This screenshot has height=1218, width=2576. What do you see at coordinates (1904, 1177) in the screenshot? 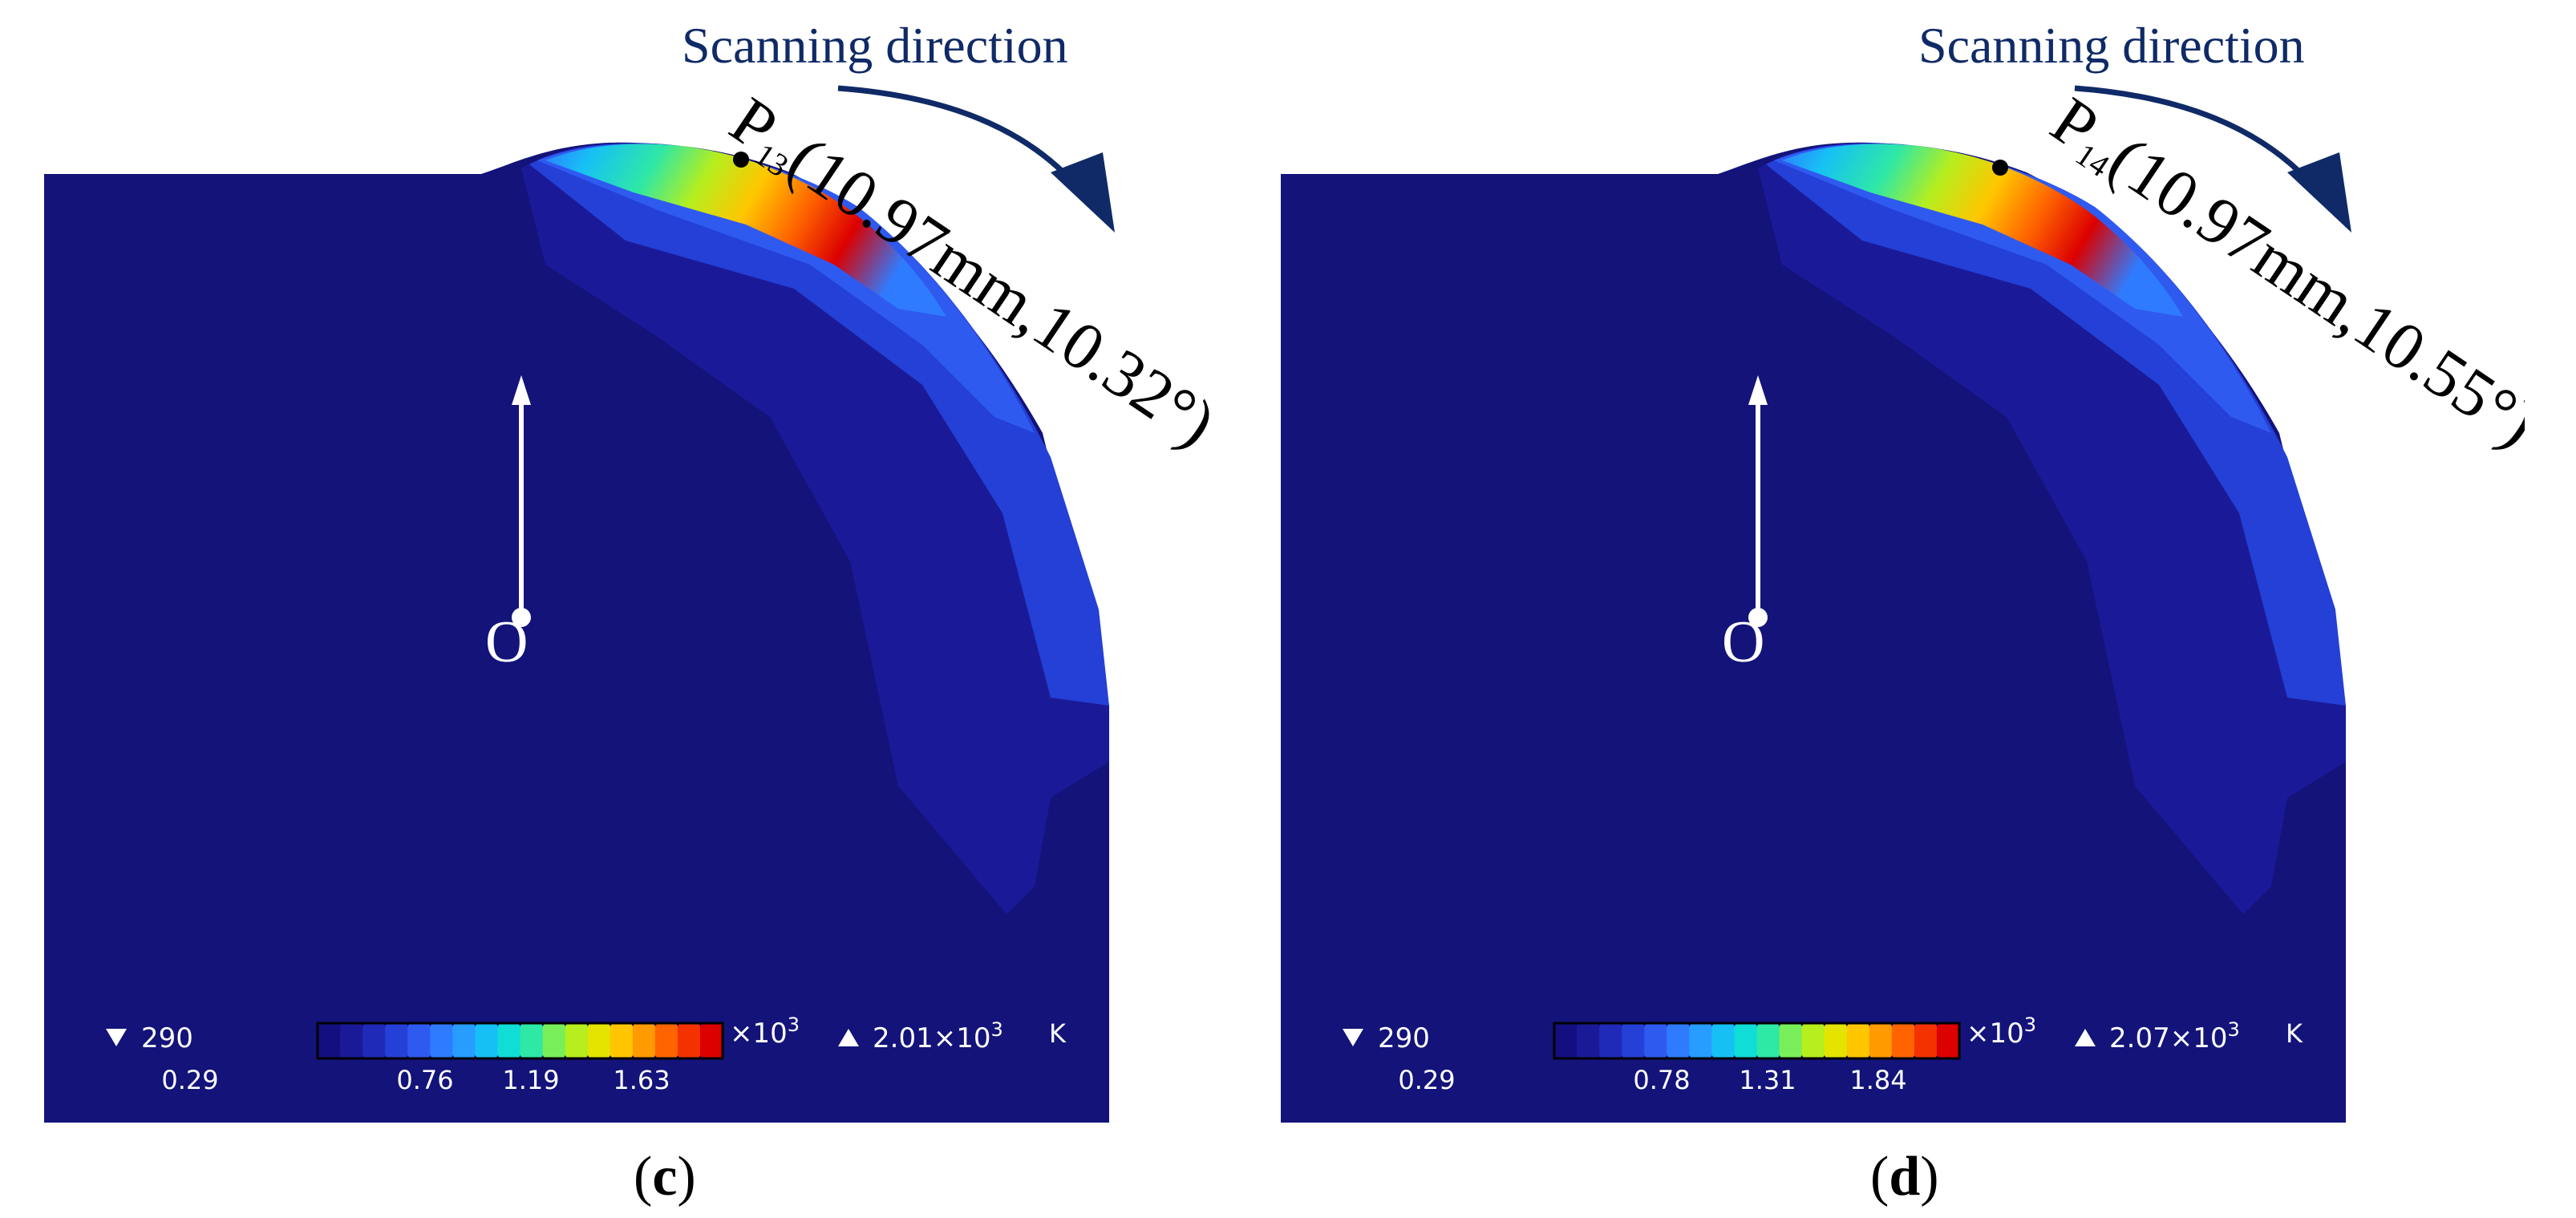
I see `panel-label: (d)` at bounding box center [1904, 1177].